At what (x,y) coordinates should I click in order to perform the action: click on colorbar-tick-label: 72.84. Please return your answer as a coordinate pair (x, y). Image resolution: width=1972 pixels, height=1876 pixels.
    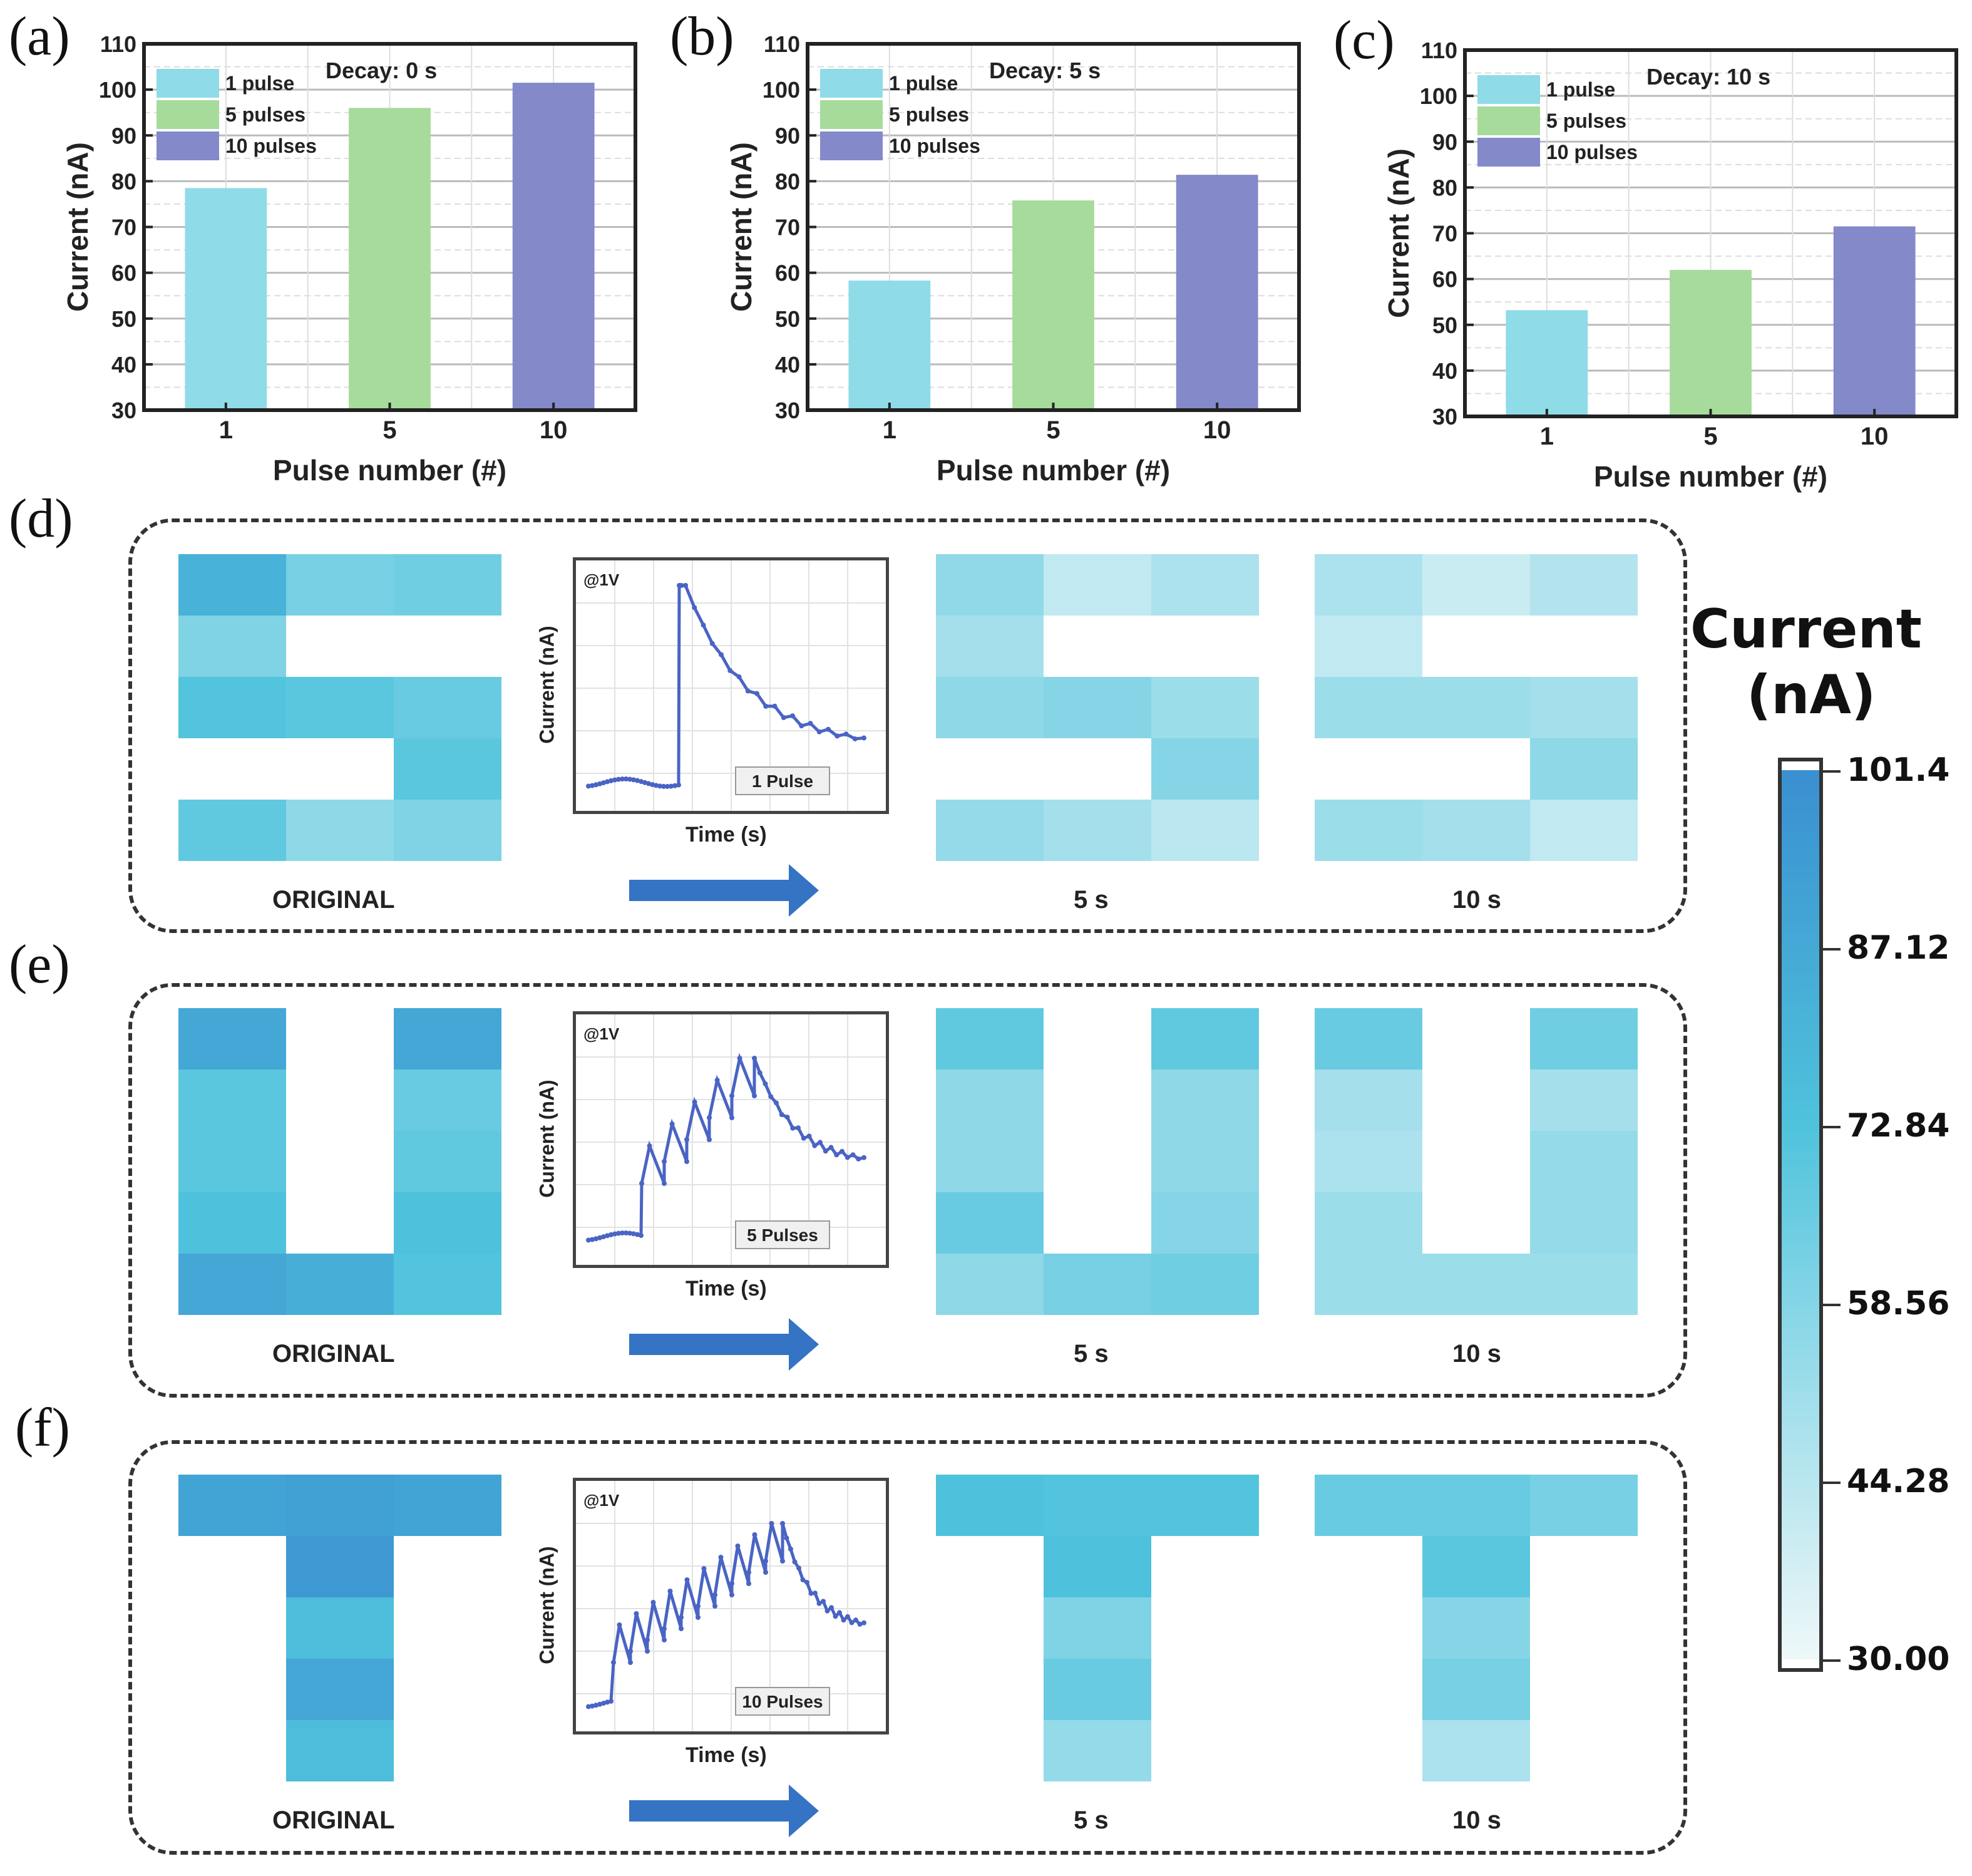
    Looking at the image, I should click on (1898, 1126).